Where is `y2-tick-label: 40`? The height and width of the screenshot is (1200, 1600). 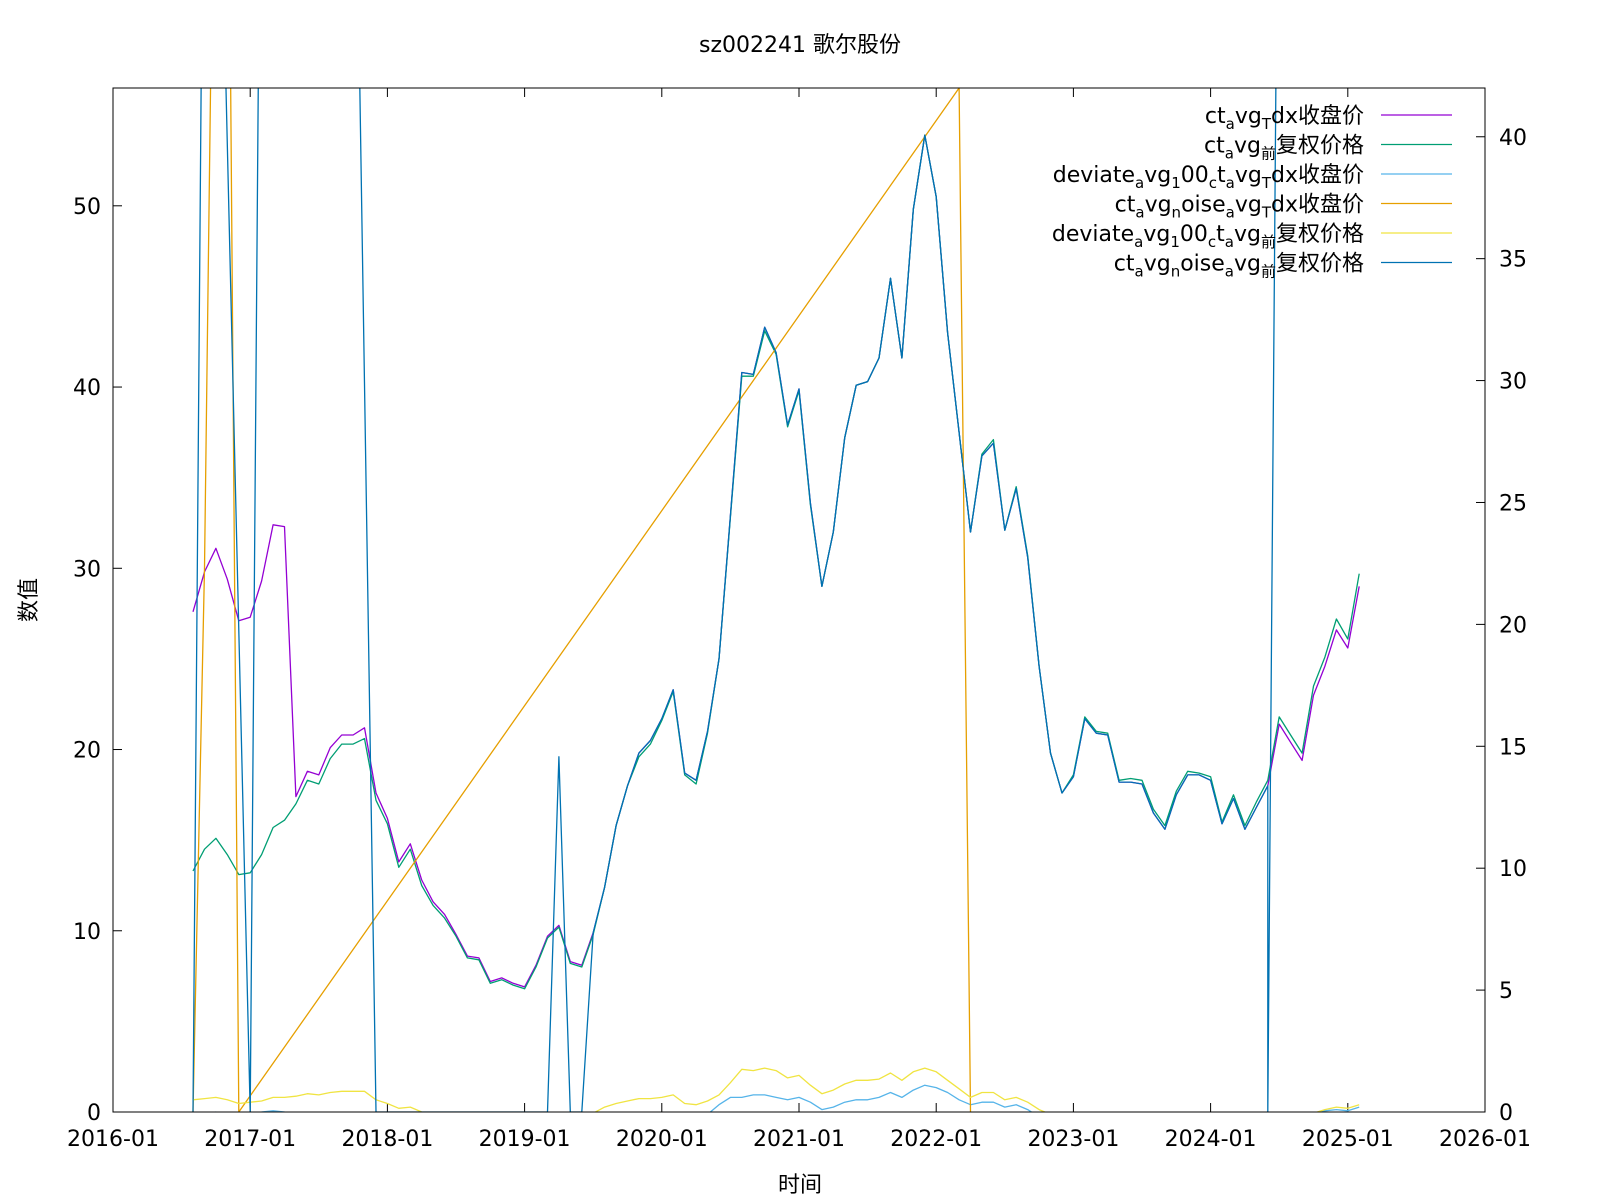
y2-tick-label: 40 is located at coordinates (1513, 138).